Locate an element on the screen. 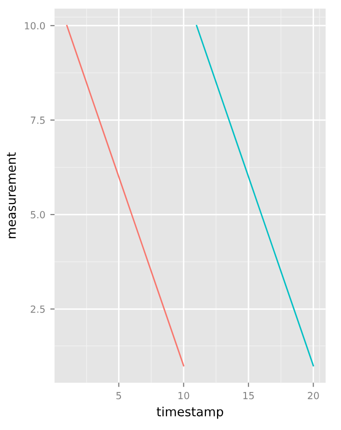 The height and width of the screenshot is (430, 341). x-tick-label: 10 is located at coordinates (184, 396).